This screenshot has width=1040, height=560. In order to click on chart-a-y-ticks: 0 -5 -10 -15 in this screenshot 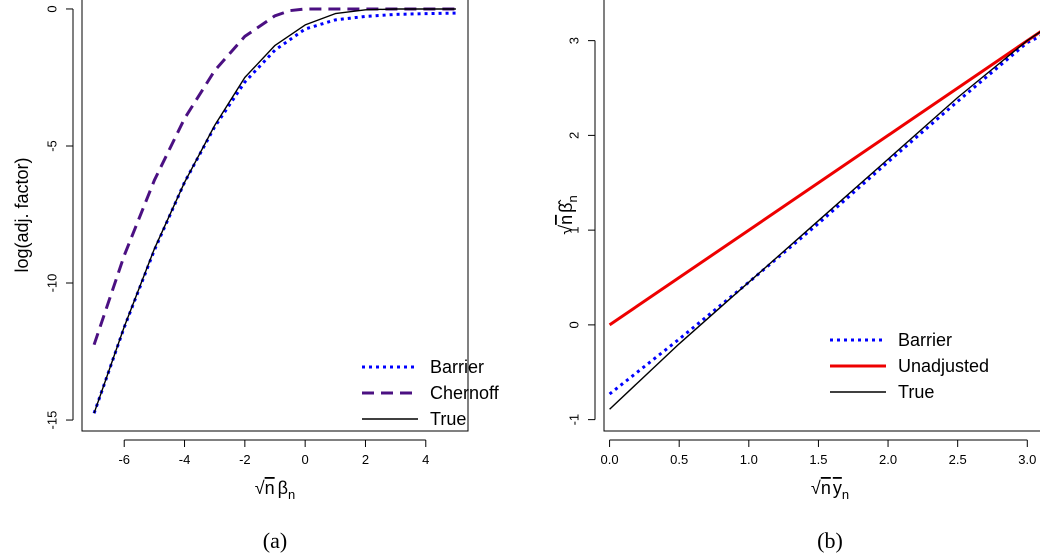, I will do `click(59, 217)`.